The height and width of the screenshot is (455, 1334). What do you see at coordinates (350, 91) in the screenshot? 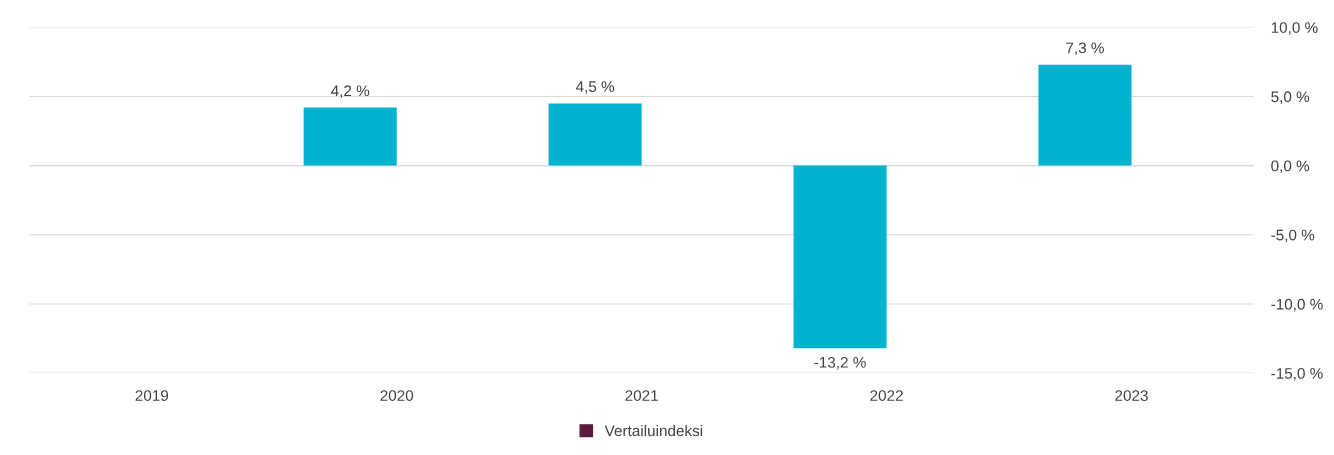
I see `data-label: 4,2 %` at bounding box center [350, 91].